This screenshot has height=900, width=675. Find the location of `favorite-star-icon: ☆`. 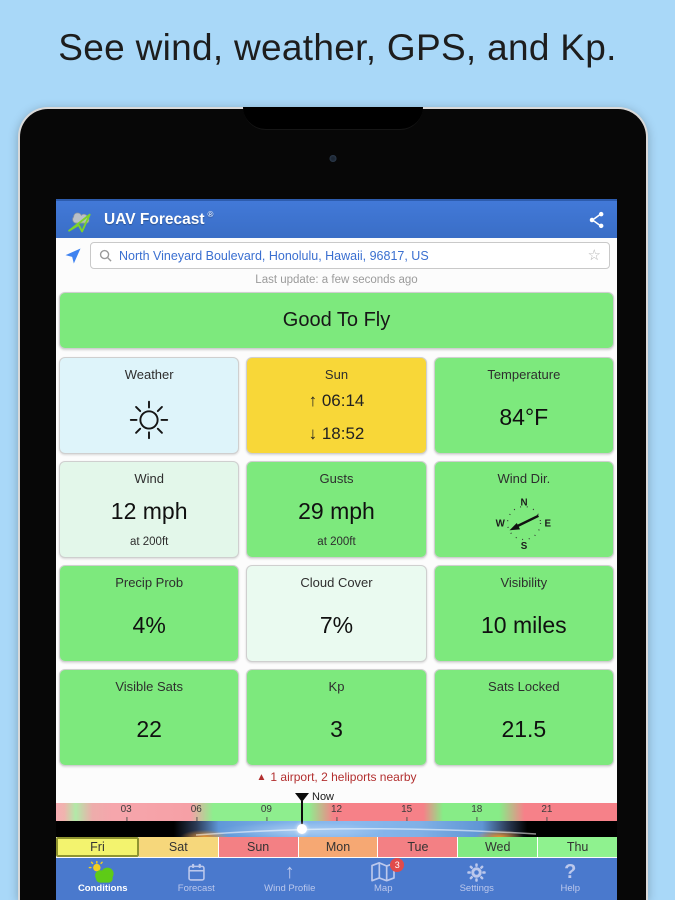

favorite-star-icon: ☆ is located at coordinates (594, 255).